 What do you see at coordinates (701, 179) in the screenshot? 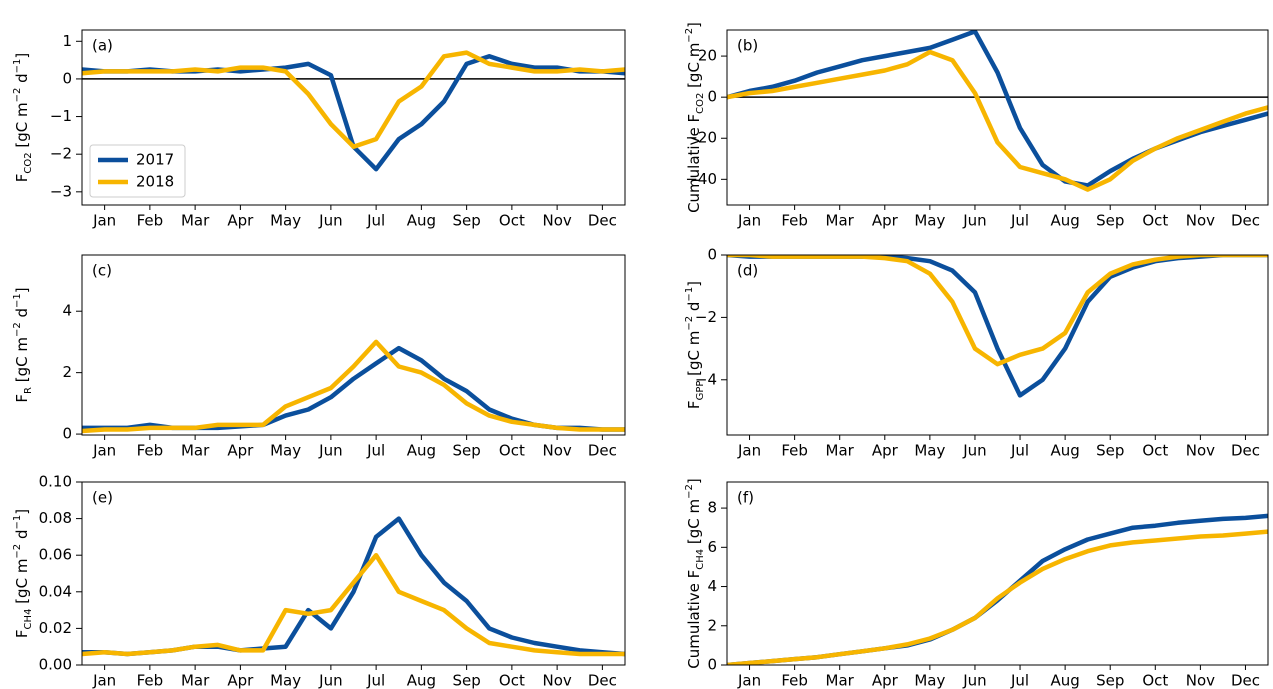
I see `y-tick-label: −40` at bounding box center [701, 179].